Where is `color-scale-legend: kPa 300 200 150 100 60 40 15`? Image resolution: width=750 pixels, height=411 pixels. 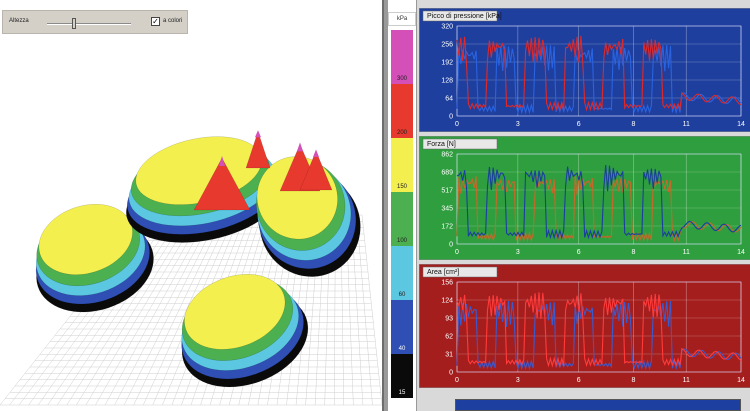
color-scale-legend: kPa 300 200 150 100 60 40 15 is located at coordinates (402, 205).